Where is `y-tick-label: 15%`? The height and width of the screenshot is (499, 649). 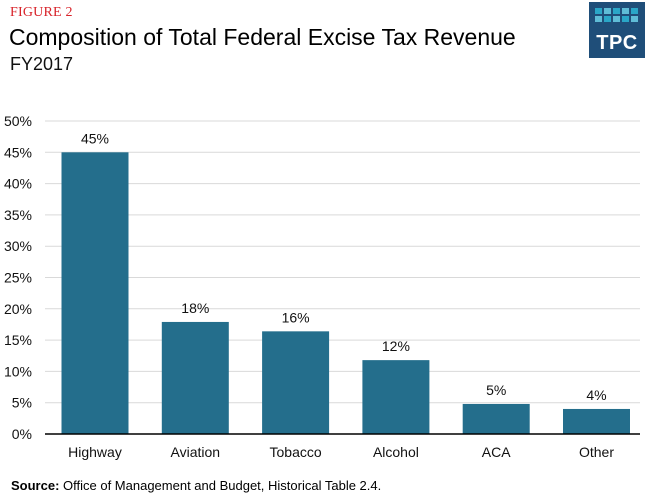
y-tick-label: 15% is located at coordinates (18, 340).